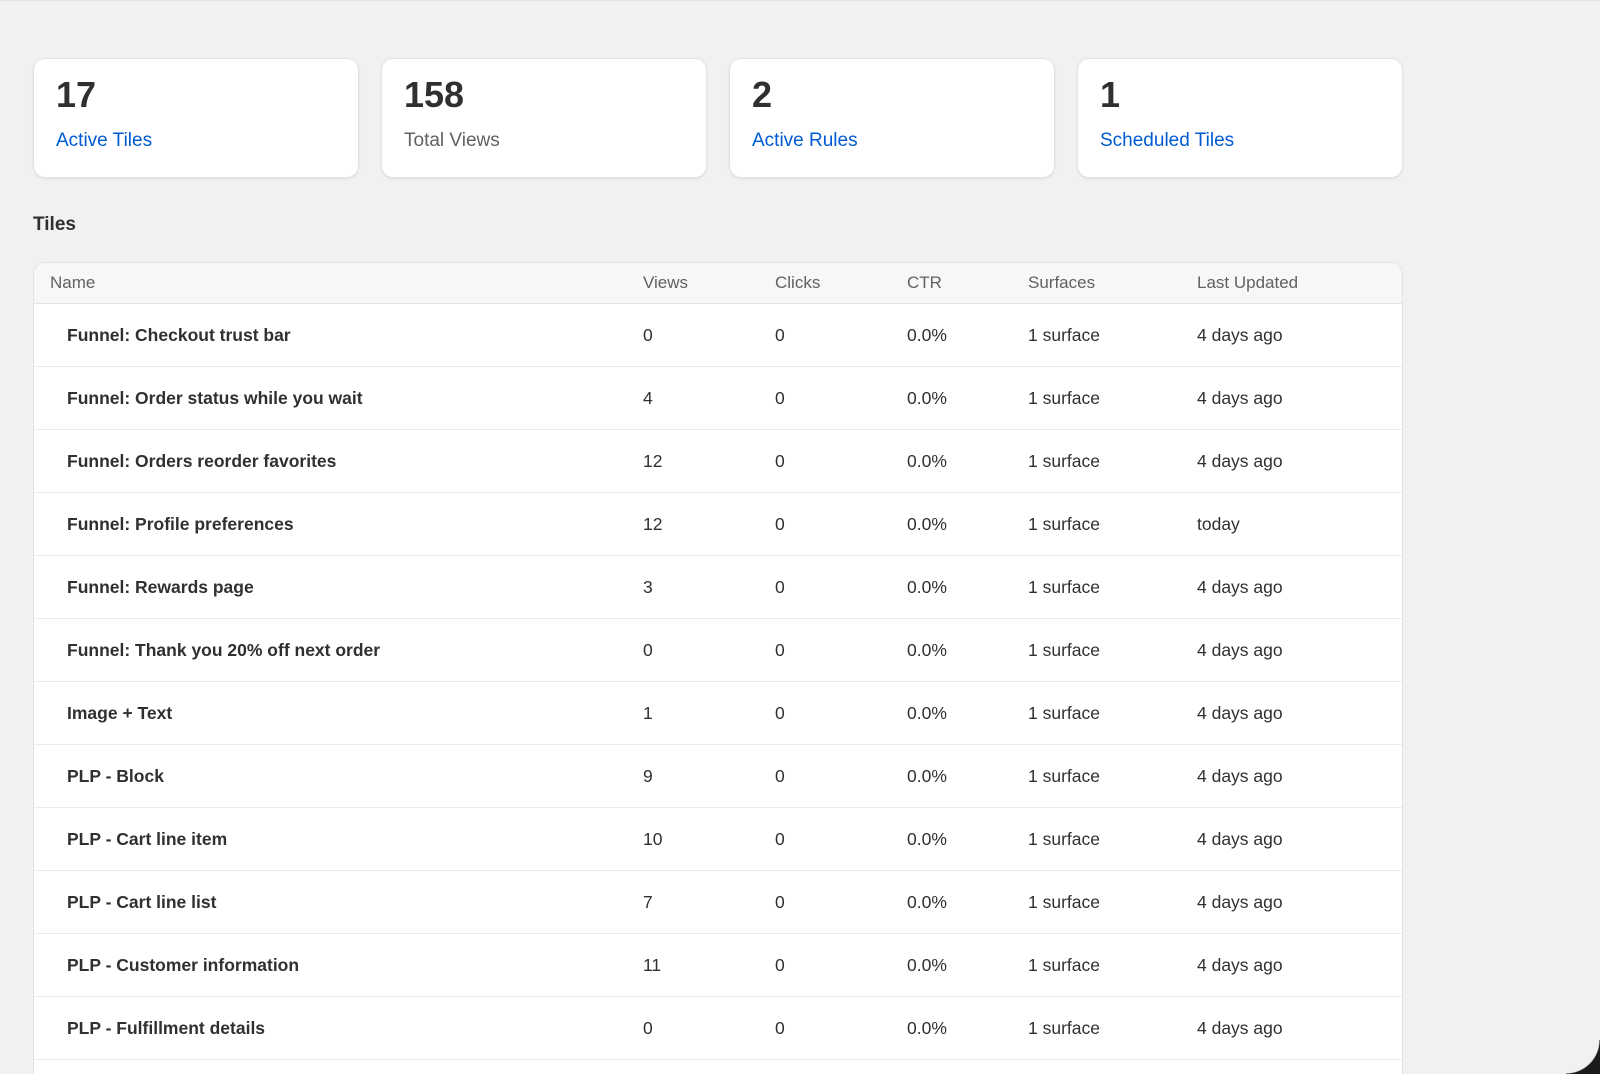  Describe the element at coordinates (652, 964) in the screenshot. I see `cell-views: 11` at that location.